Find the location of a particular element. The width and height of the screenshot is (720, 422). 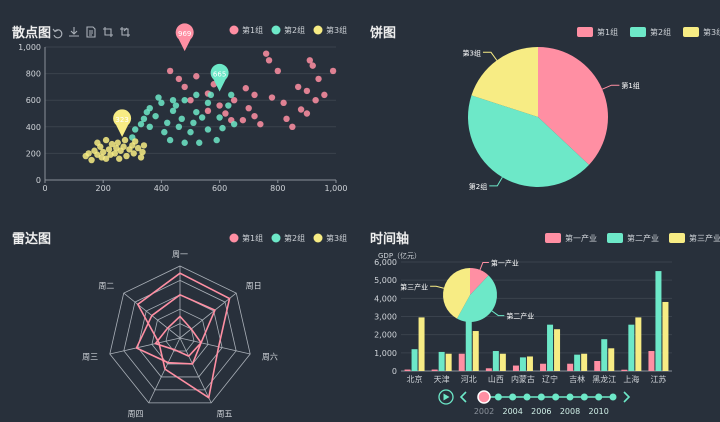

max-marker: 969 is located at coordinates (184, 37).